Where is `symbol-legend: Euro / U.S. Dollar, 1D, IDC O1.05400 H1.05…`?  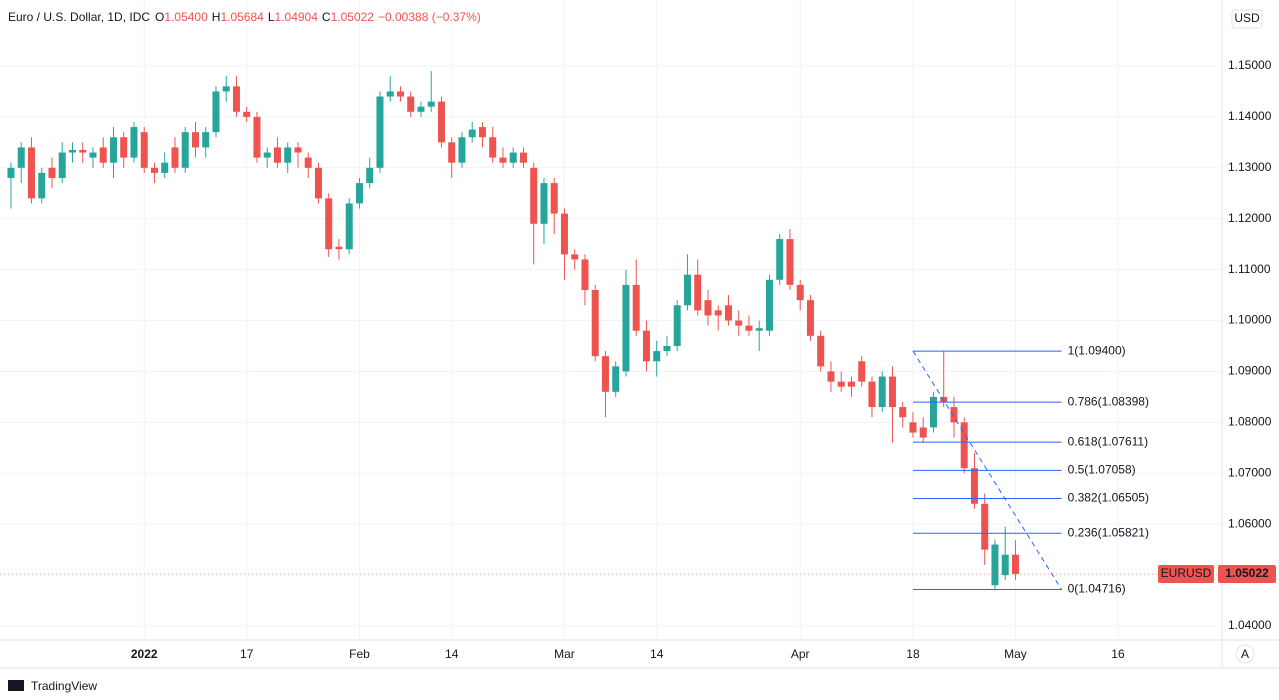 symbol-legend: Euro / U.S. Dollar, 1D, IDC O1.05400 H1.05… is located at coordinates (244, 17).